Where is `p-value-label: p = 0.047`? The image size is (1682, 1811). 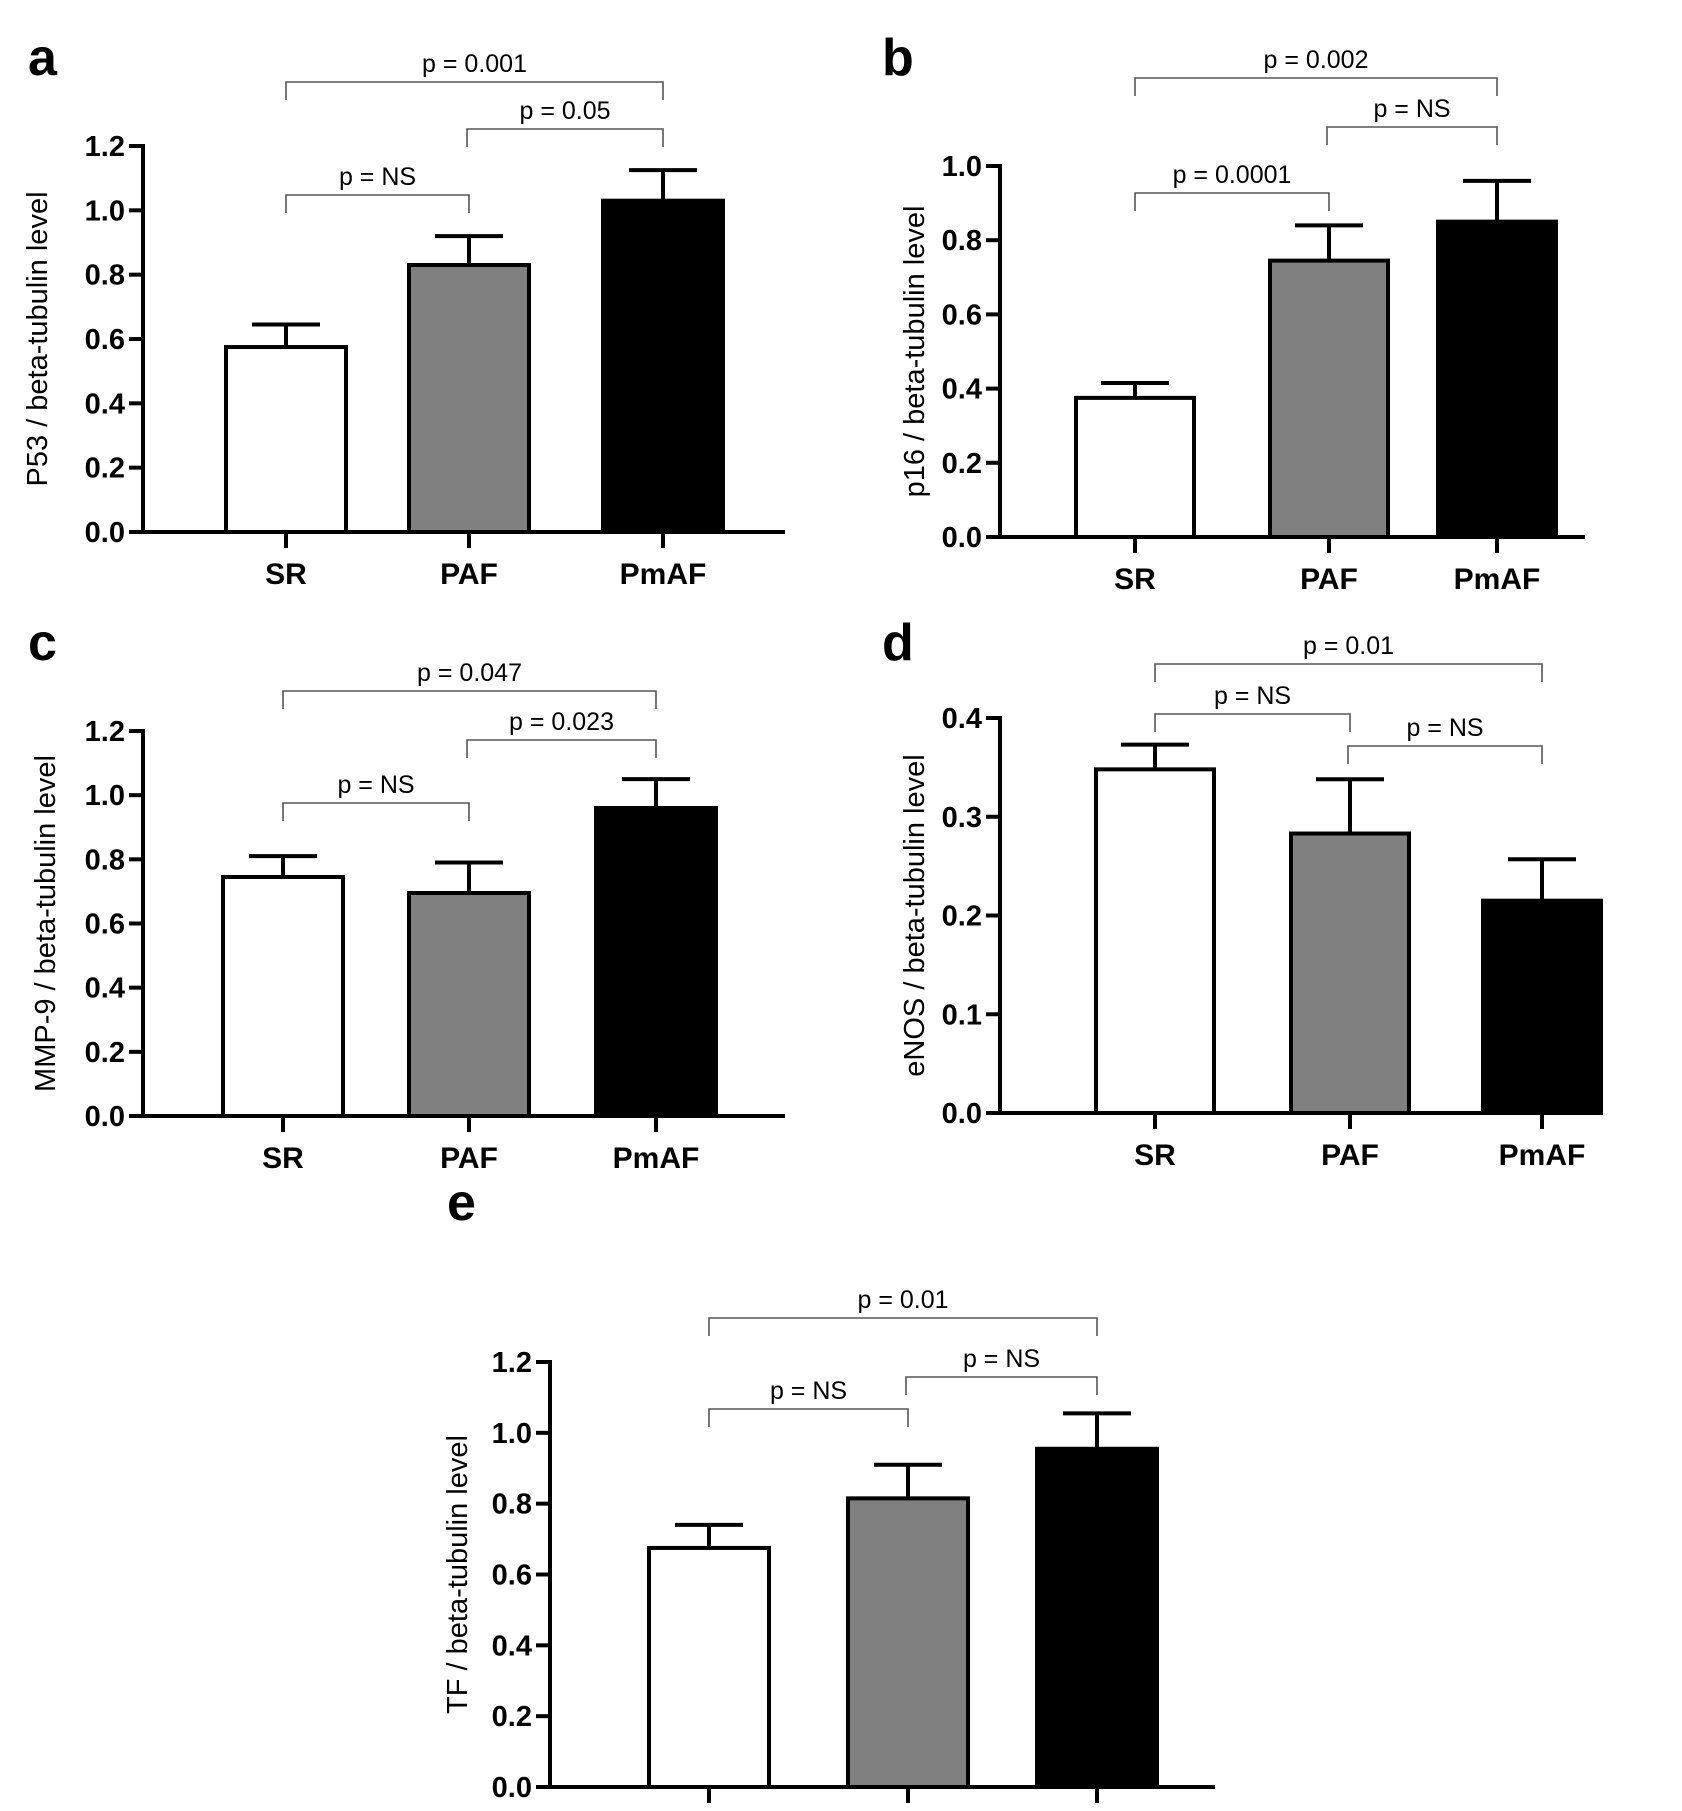
p-value-label: p = 0.047 is located at coordinates (469, 673).